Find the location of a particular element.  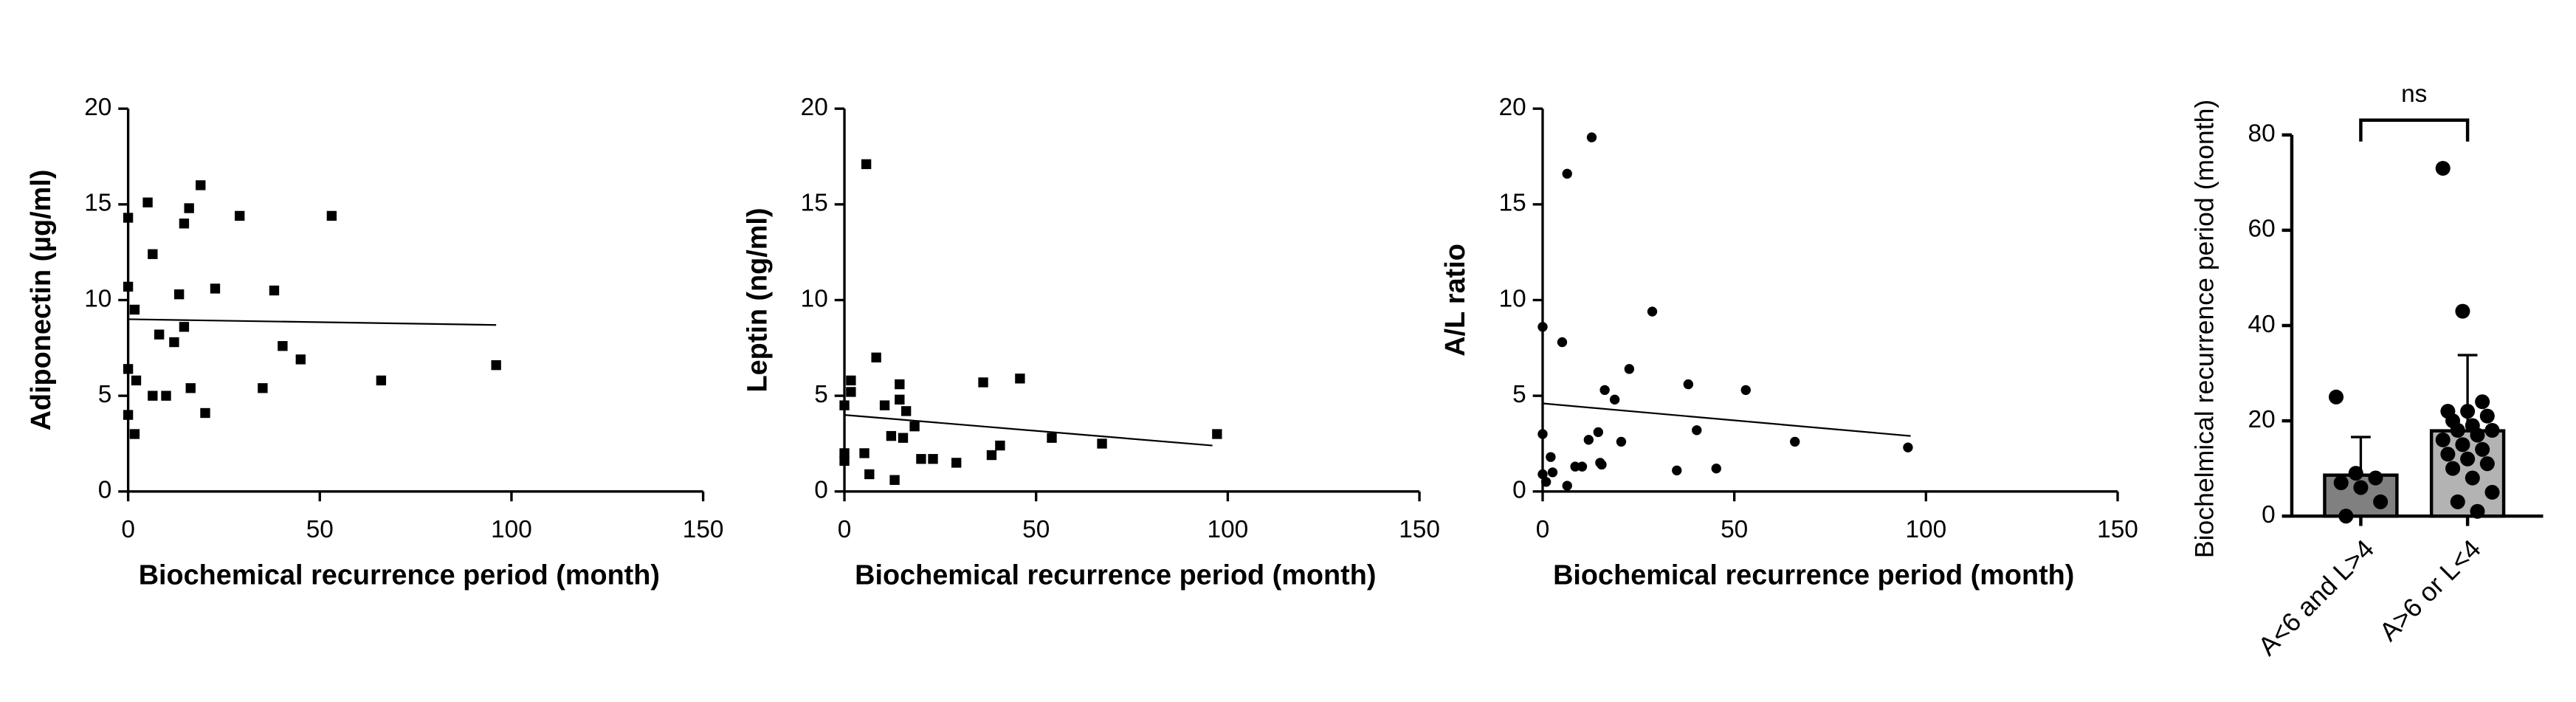

significance-bracket is located at coordinates (2414, 130).